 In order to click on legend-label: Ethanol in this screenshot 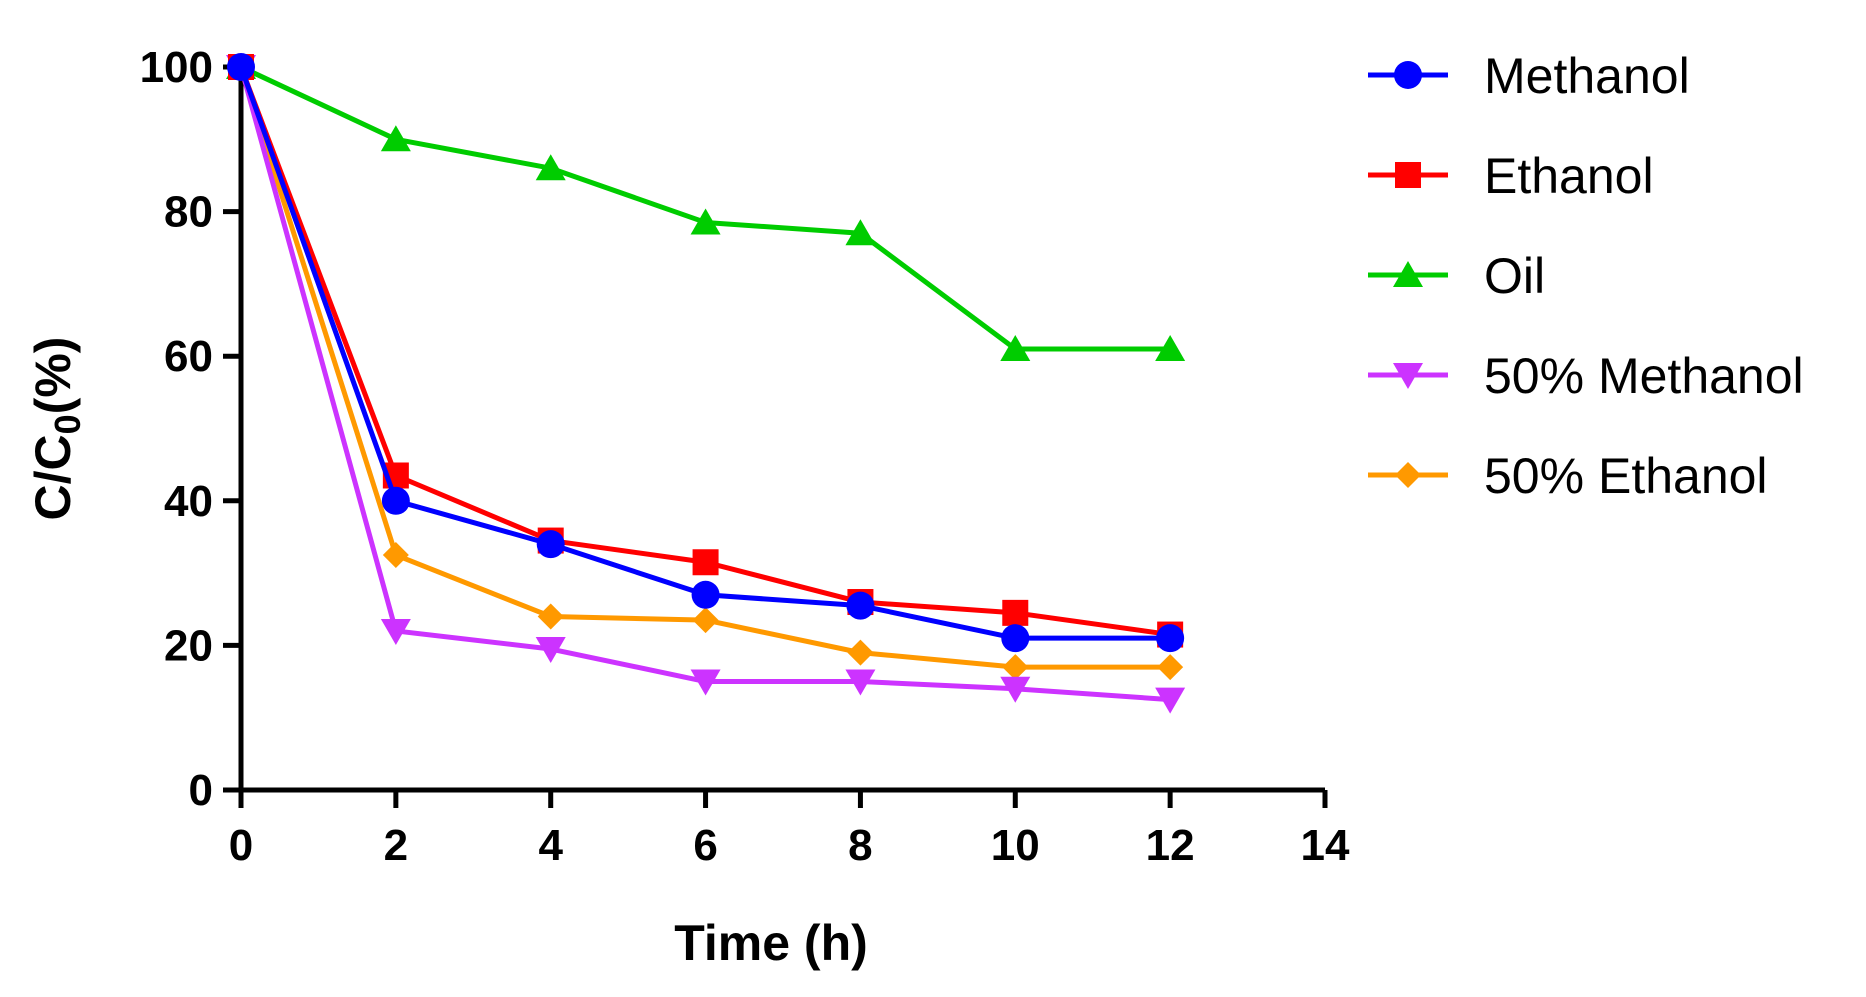, I will do `click(1569, 176)`.